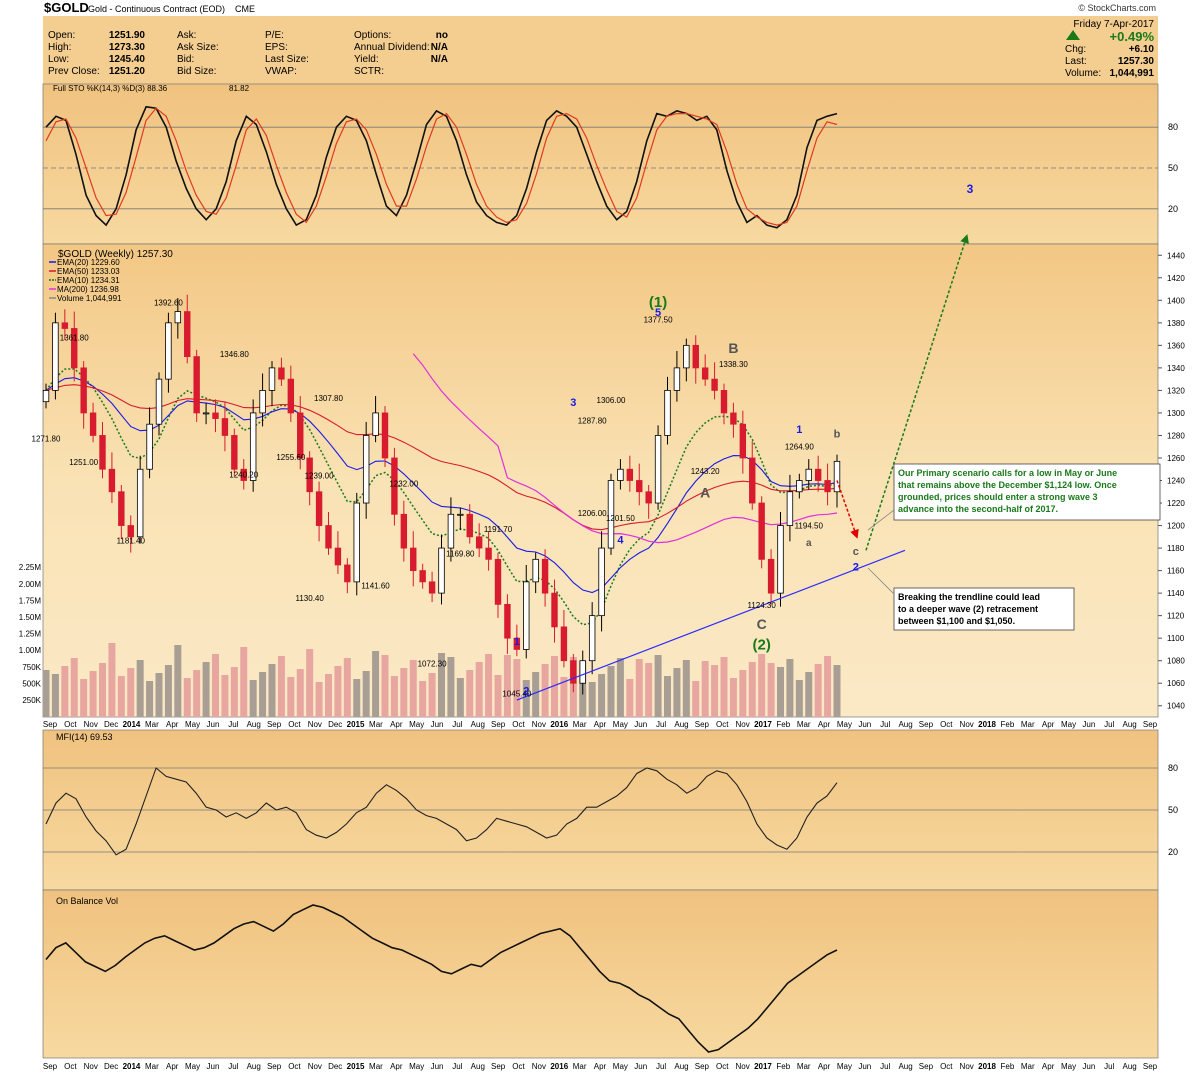  Describe the element at coordinates (442, 35) in the screenshot. I see `header-field-value: no` at that location.